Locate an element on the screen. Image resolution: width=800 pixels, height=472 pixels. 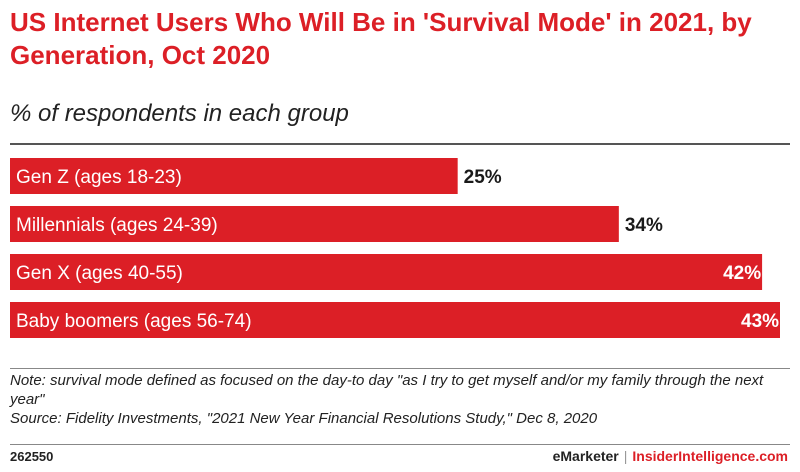
footer-divider is located at coordinates (400, 444).